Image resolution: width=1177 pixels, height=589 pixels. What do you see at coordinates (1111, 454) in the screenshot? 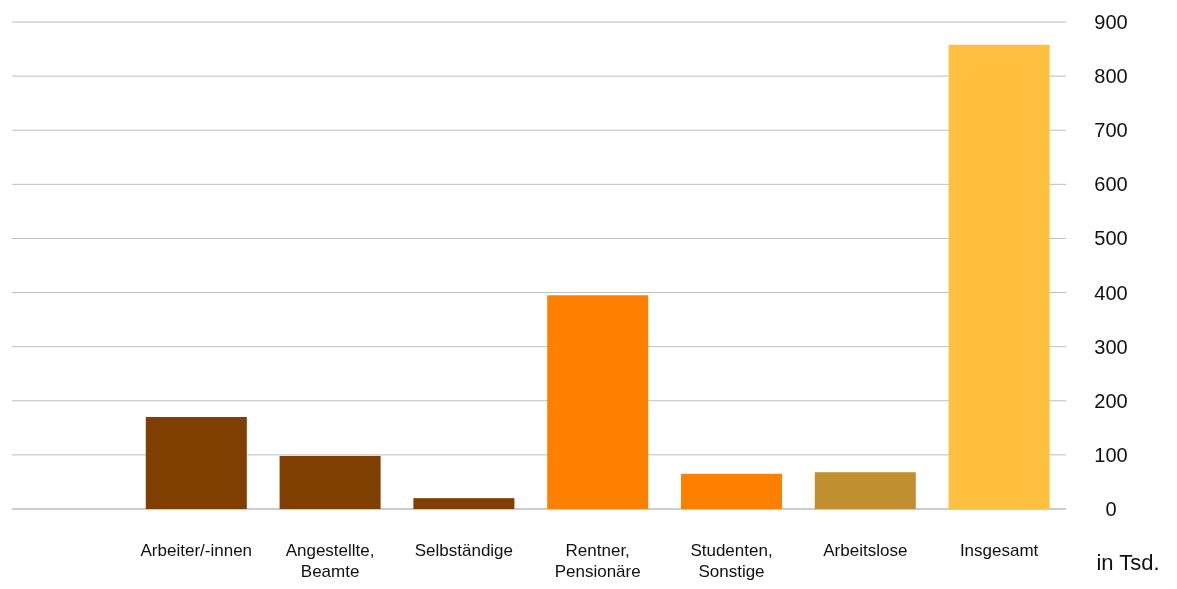
I see `y-tick-label: 100` at bounding box center [1111, 454].